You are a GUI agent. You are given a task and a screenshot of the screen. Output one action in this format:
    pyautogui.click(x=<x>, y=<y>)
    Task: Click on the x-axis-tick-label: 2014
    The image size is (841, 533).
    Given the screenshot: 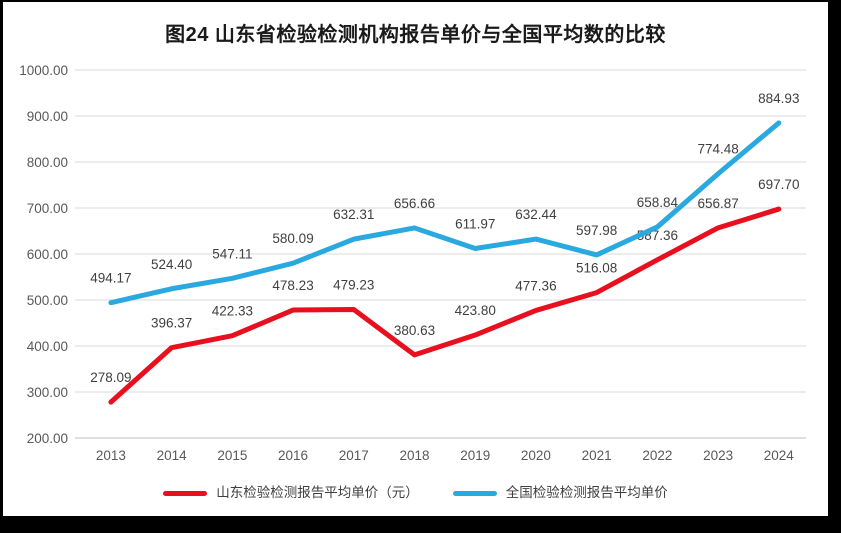 What is the action you would take?
    pyautogui.click(x=172, y=455)
    